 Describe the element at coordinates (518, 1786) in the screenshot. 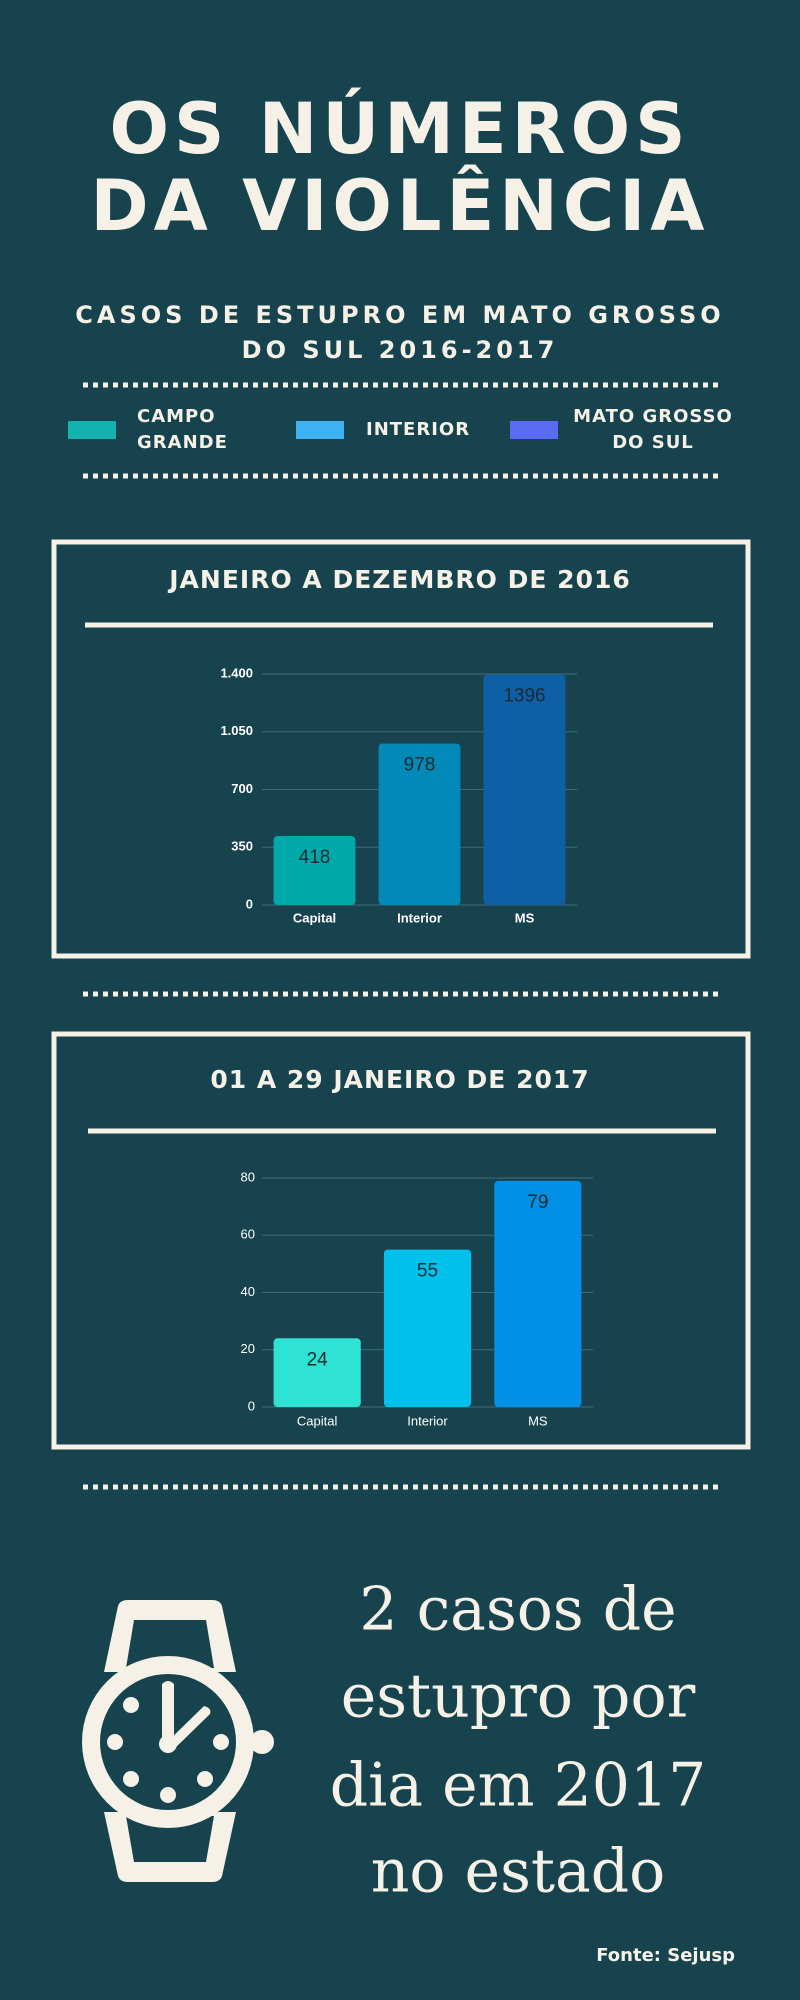

I see `highlight-line: dia em 2017` at that location.